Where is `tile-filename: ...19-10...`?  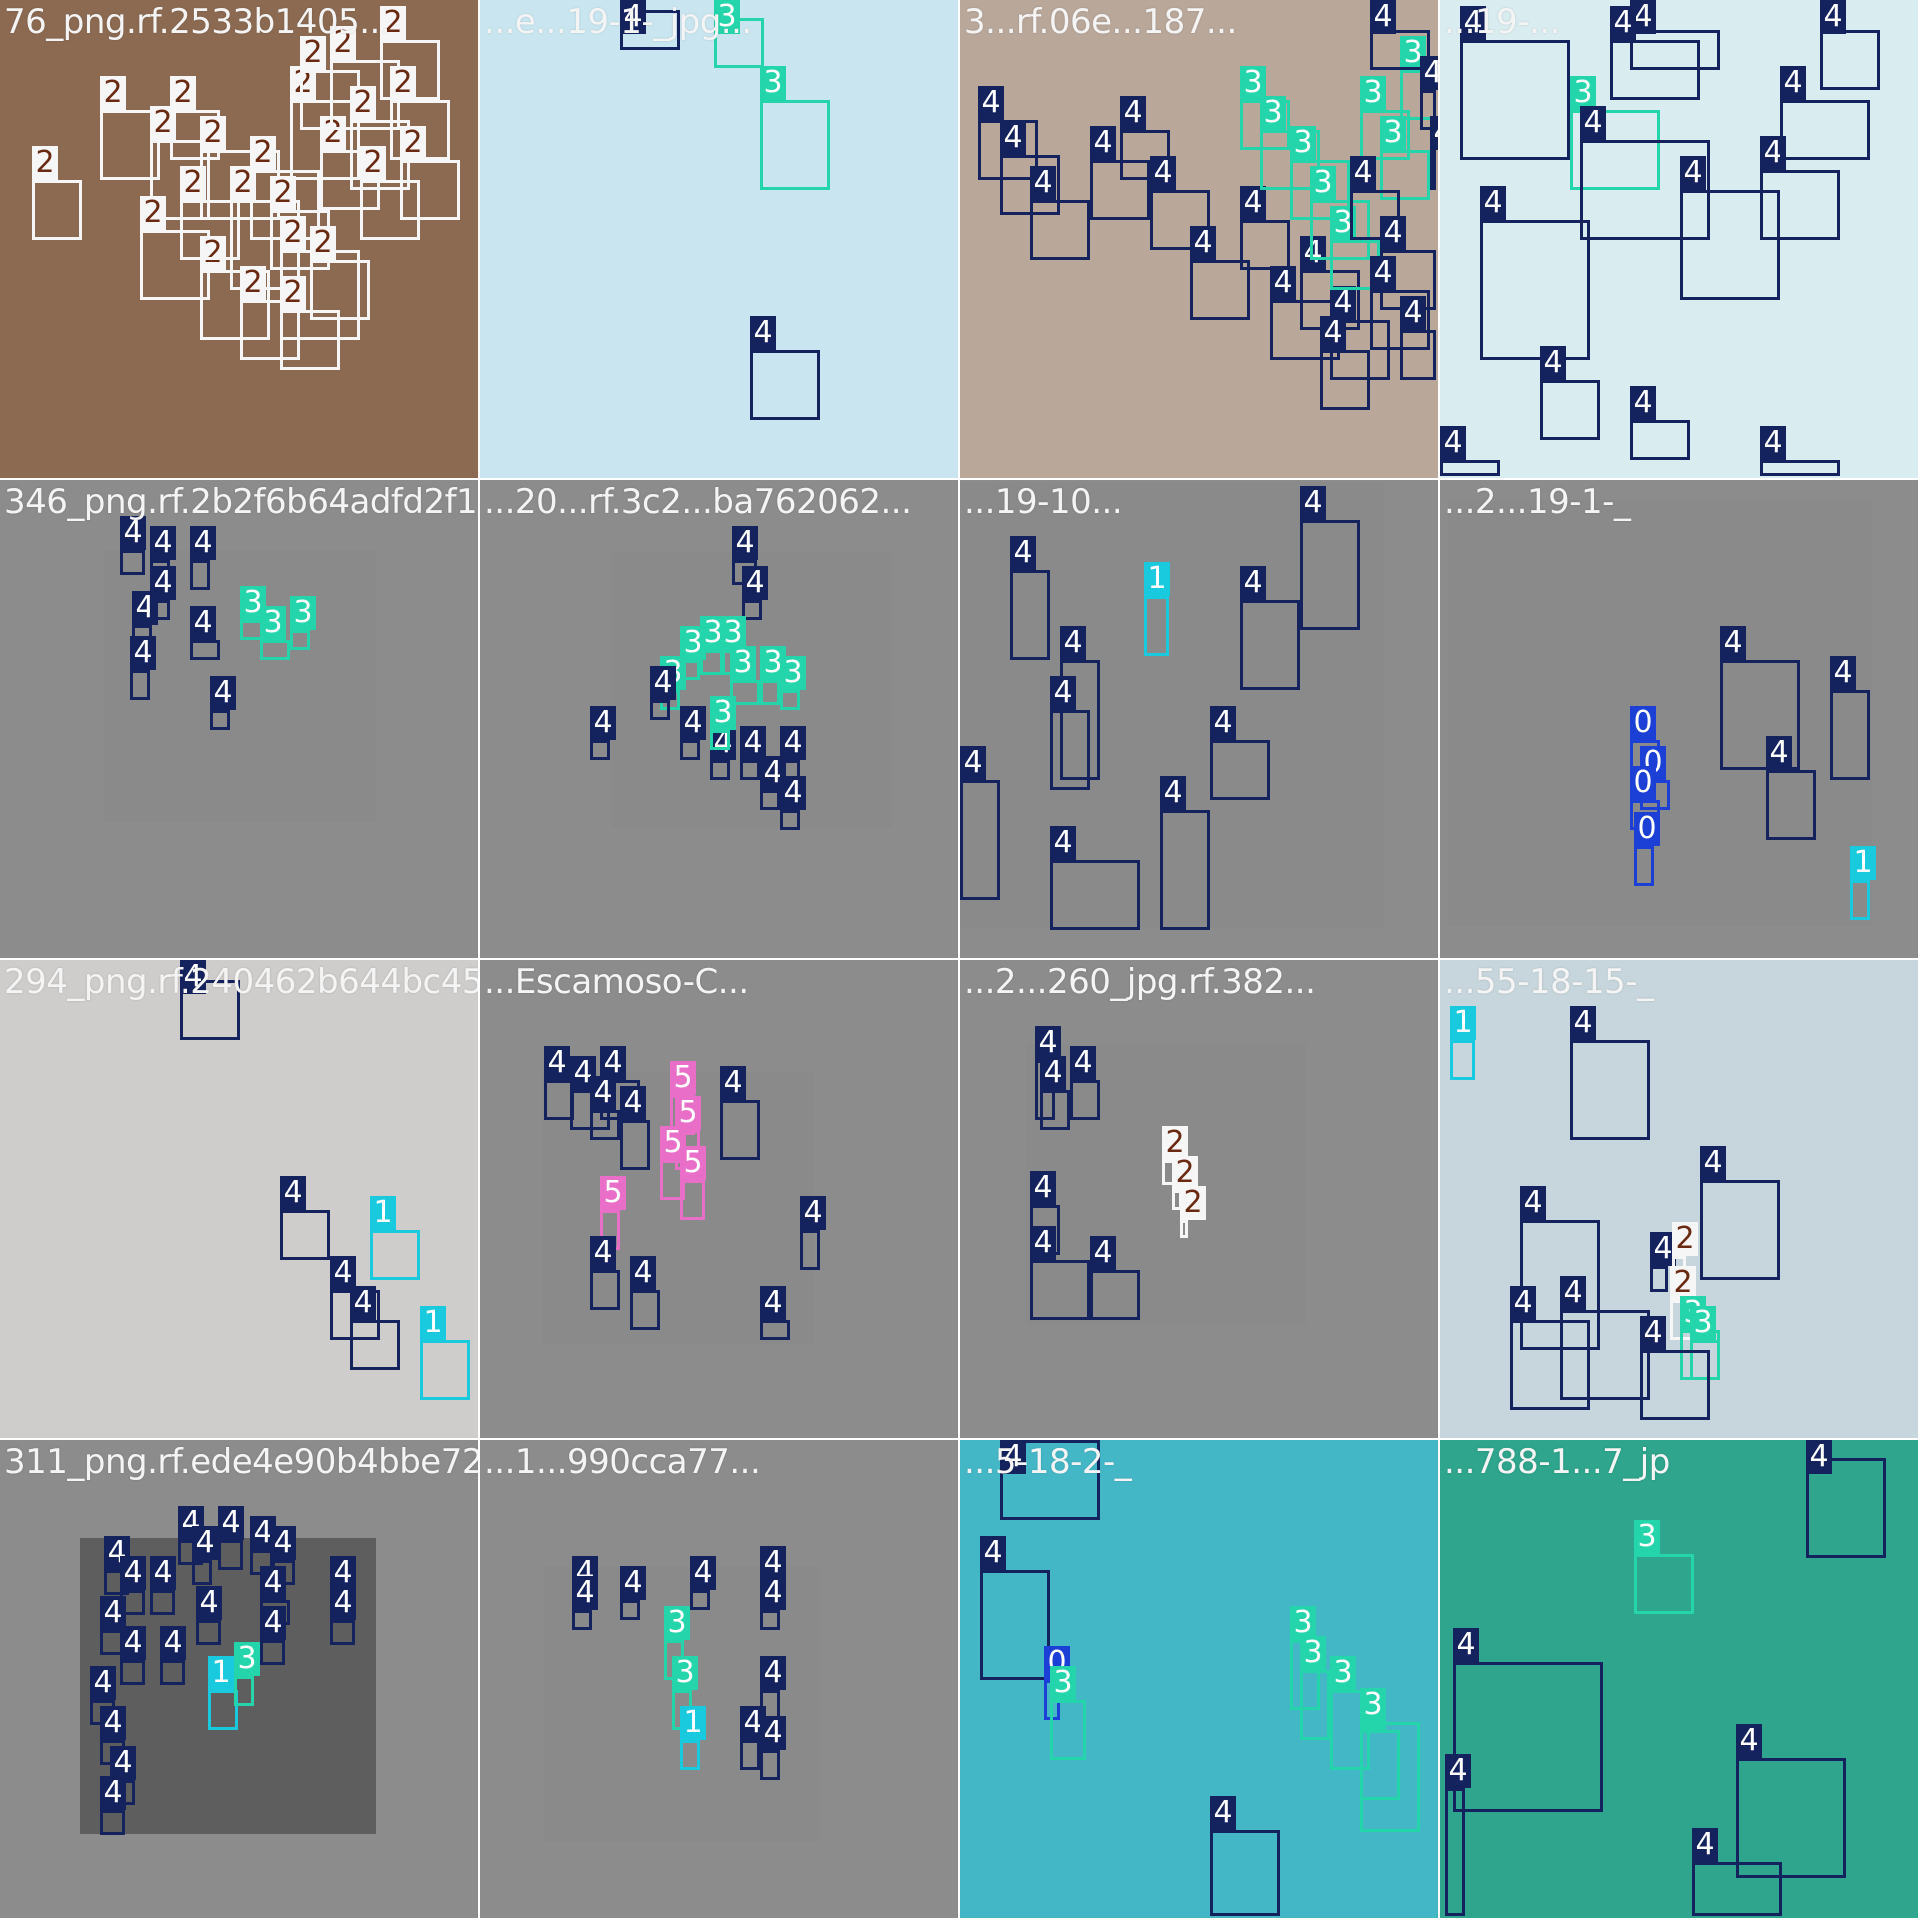 tile-filename: ...19-10... is located at coordinates (1043, 502).